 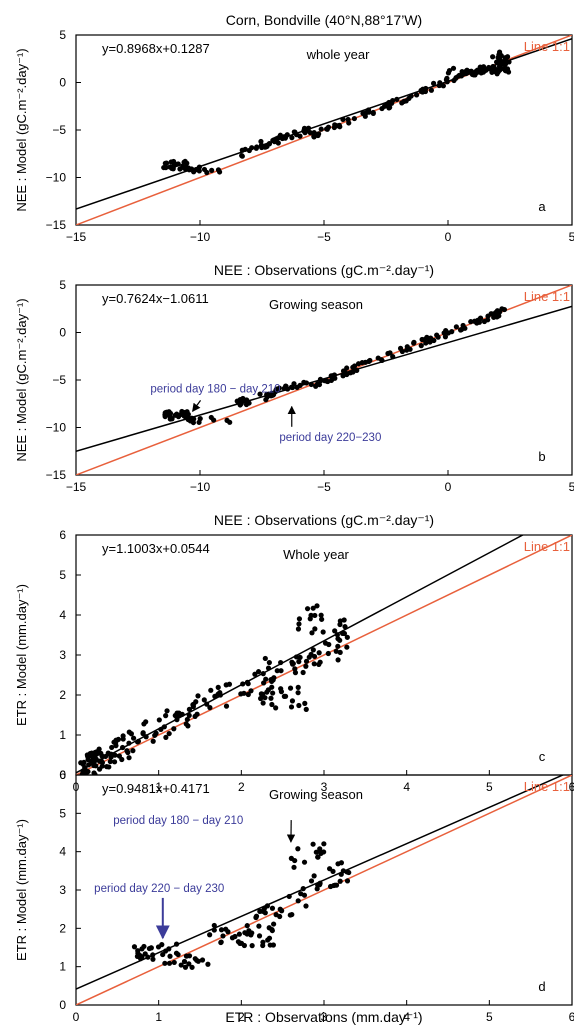 I want to click on chart-title: NEE : Observations (gC.m⁻².day⁻¹), so click(x=324, y=520).